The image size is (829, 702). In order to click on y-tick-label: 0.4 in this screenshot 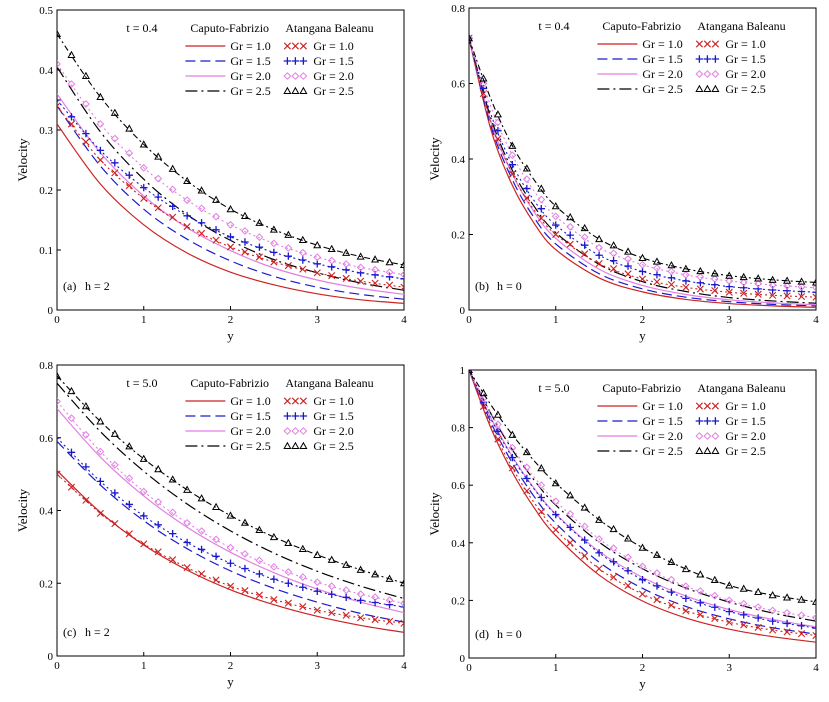, I will do `click(458, 160)`.